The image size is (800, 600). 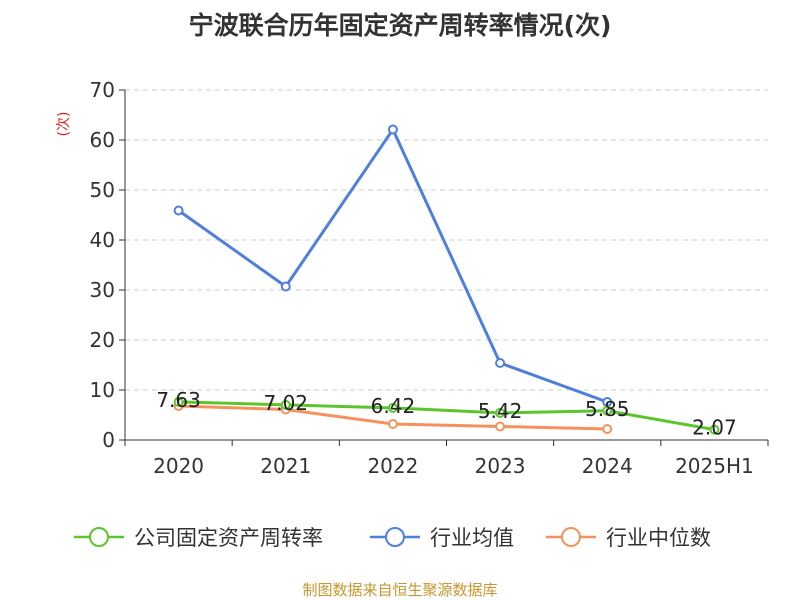 What do you see at coordinates (228, 538) in the screenshot?
I see `legend-label-0: 公司固定资产周转率` at bounding box center [228, 538].